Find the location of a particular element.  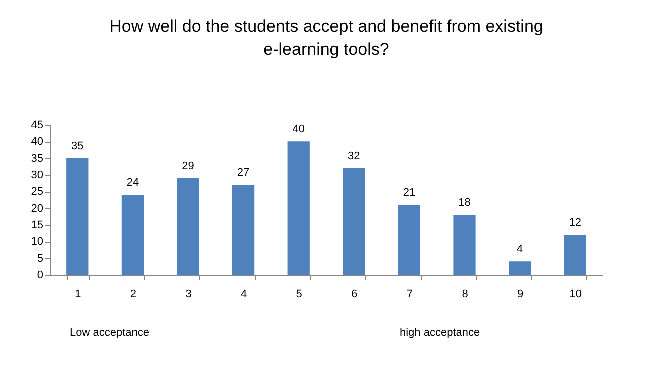

data-label: 18 is located at coordinates (464, 203).